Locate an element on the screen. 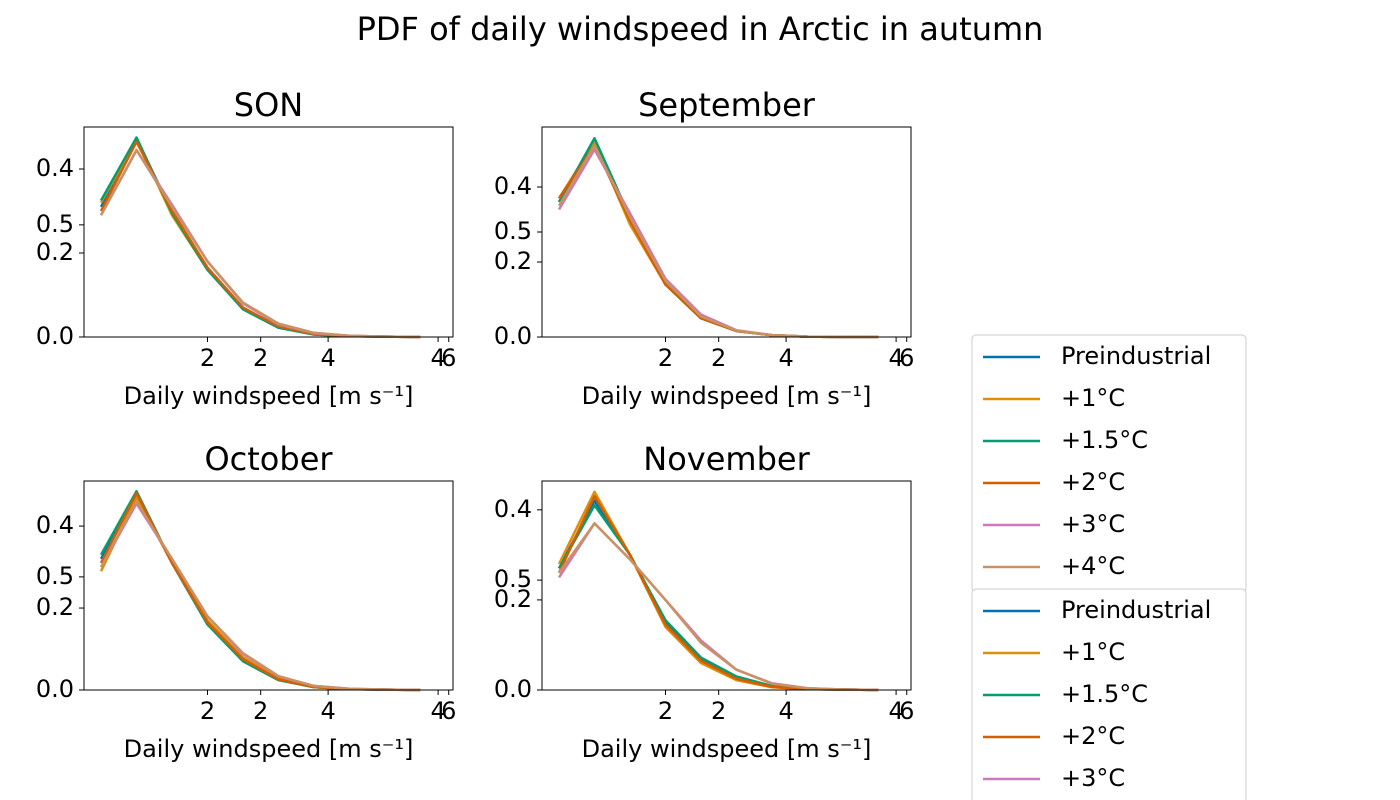 The width and height of the screenshot is (1400, 800). legend-box is located at coordinates (1109, 694).